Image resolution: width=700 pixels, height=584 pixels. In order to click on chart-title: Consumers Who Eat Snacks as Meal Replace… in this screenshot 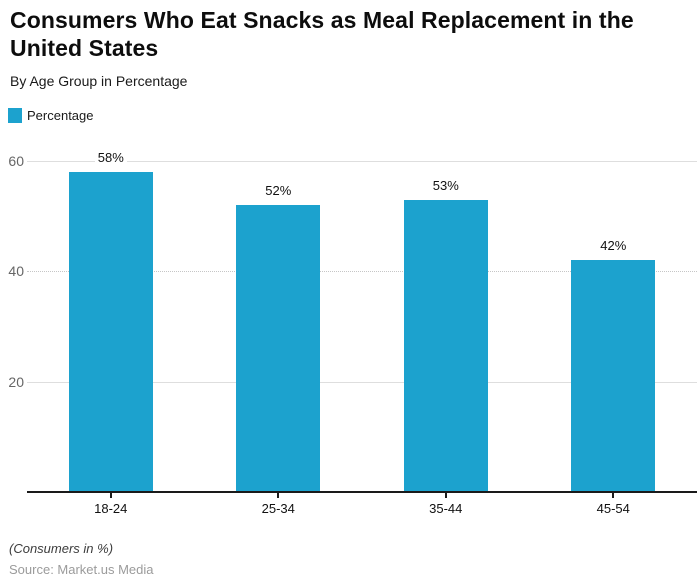, I will do `click(322, 34)`.